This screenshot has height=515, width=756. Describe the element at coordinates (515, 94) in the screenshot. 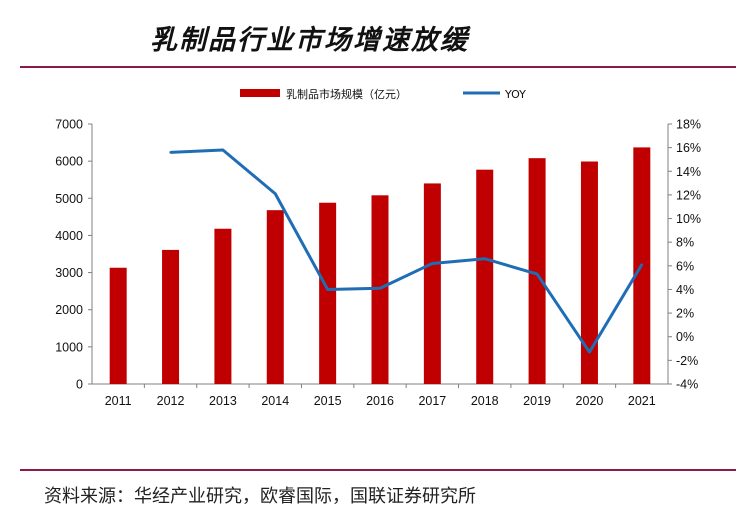

I see `legend-line-label: YOY` at that location.